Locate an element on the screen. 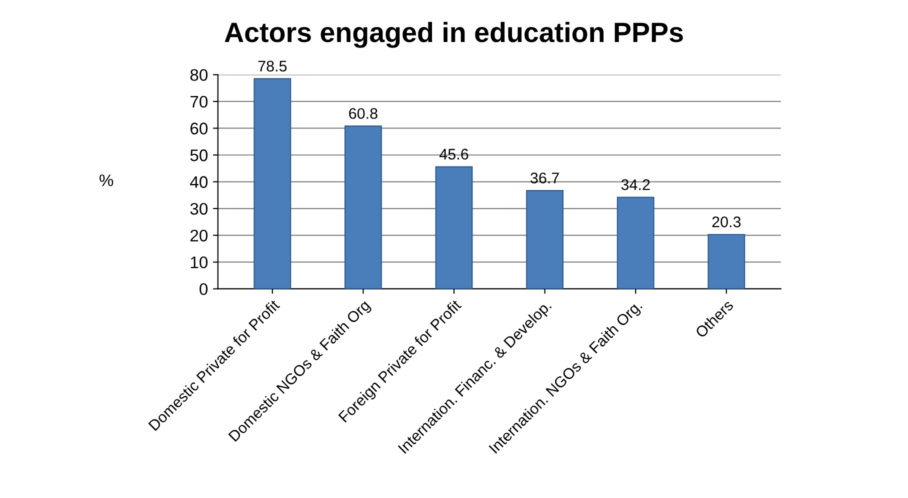  data-label: 36.7 is located at coordinates (544, 178).